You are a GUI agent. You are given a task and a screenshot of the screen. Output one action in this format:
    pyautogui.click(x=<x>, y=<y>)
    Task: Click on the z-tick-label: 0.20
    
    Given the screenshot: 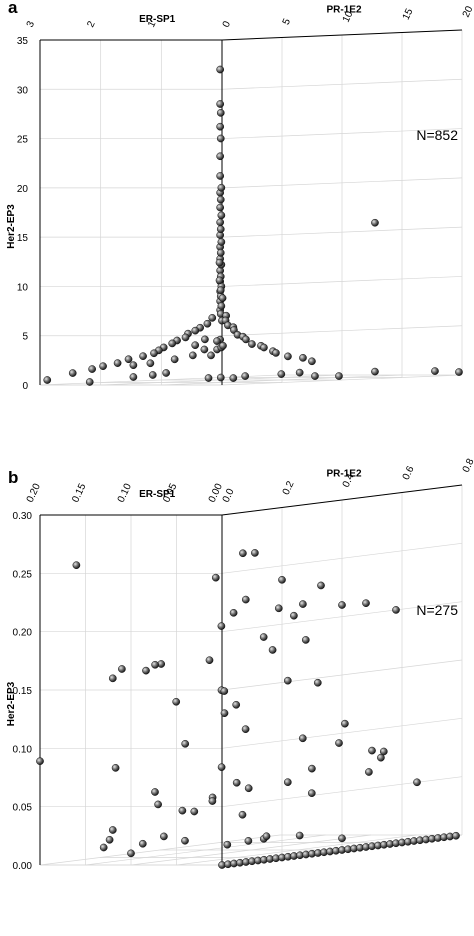 What is the action you would take?
    pyautogui.click(x=23, y=633)
    